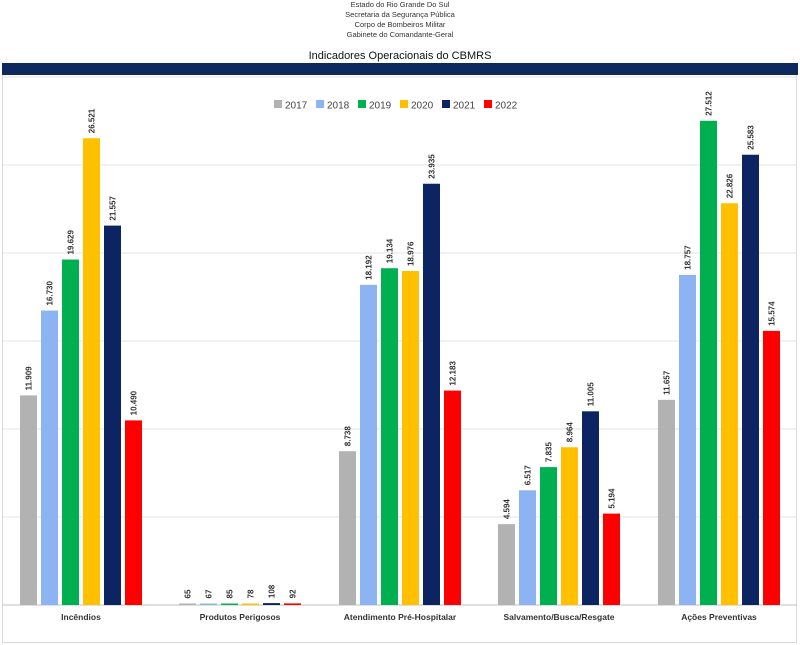  I want to click on data-label: 7.835, so click(549, 452).